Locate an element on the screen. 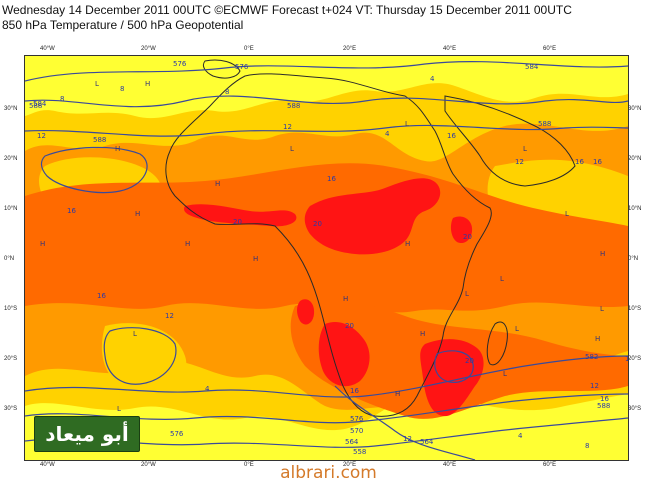 The image size is (657, 484). lat-label-left: 10°N is located at coordinates (11, 209).